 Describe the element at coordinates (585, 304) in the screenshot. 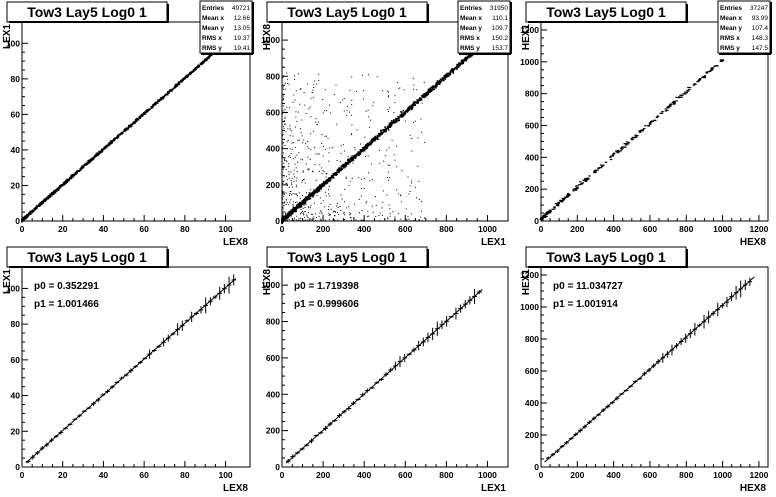

I see `fit-parameter: p1 = 1.001914` at that location.